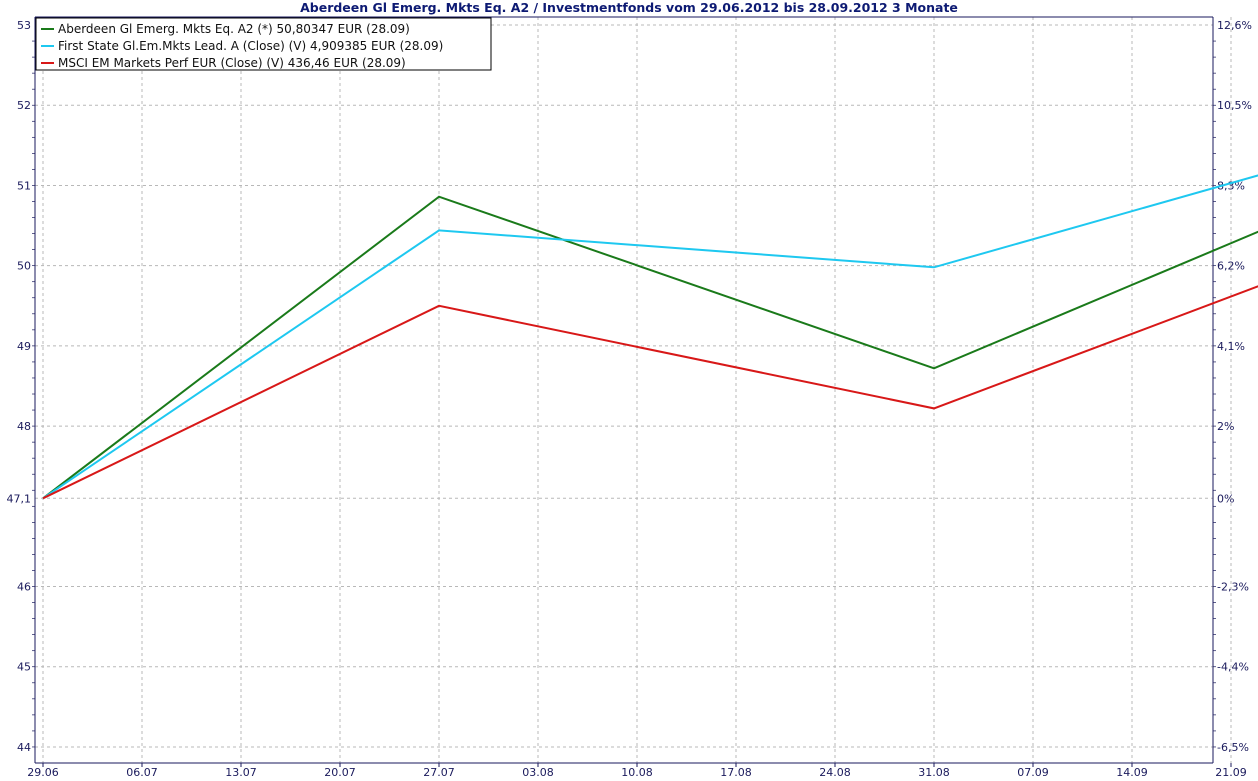 The width and height of the screenshot is (1258, 781). What do you see at coordinates (24, 105) in the screenshot?
I see `y-left-tick-label: 52` at bounding box center [24, 105].